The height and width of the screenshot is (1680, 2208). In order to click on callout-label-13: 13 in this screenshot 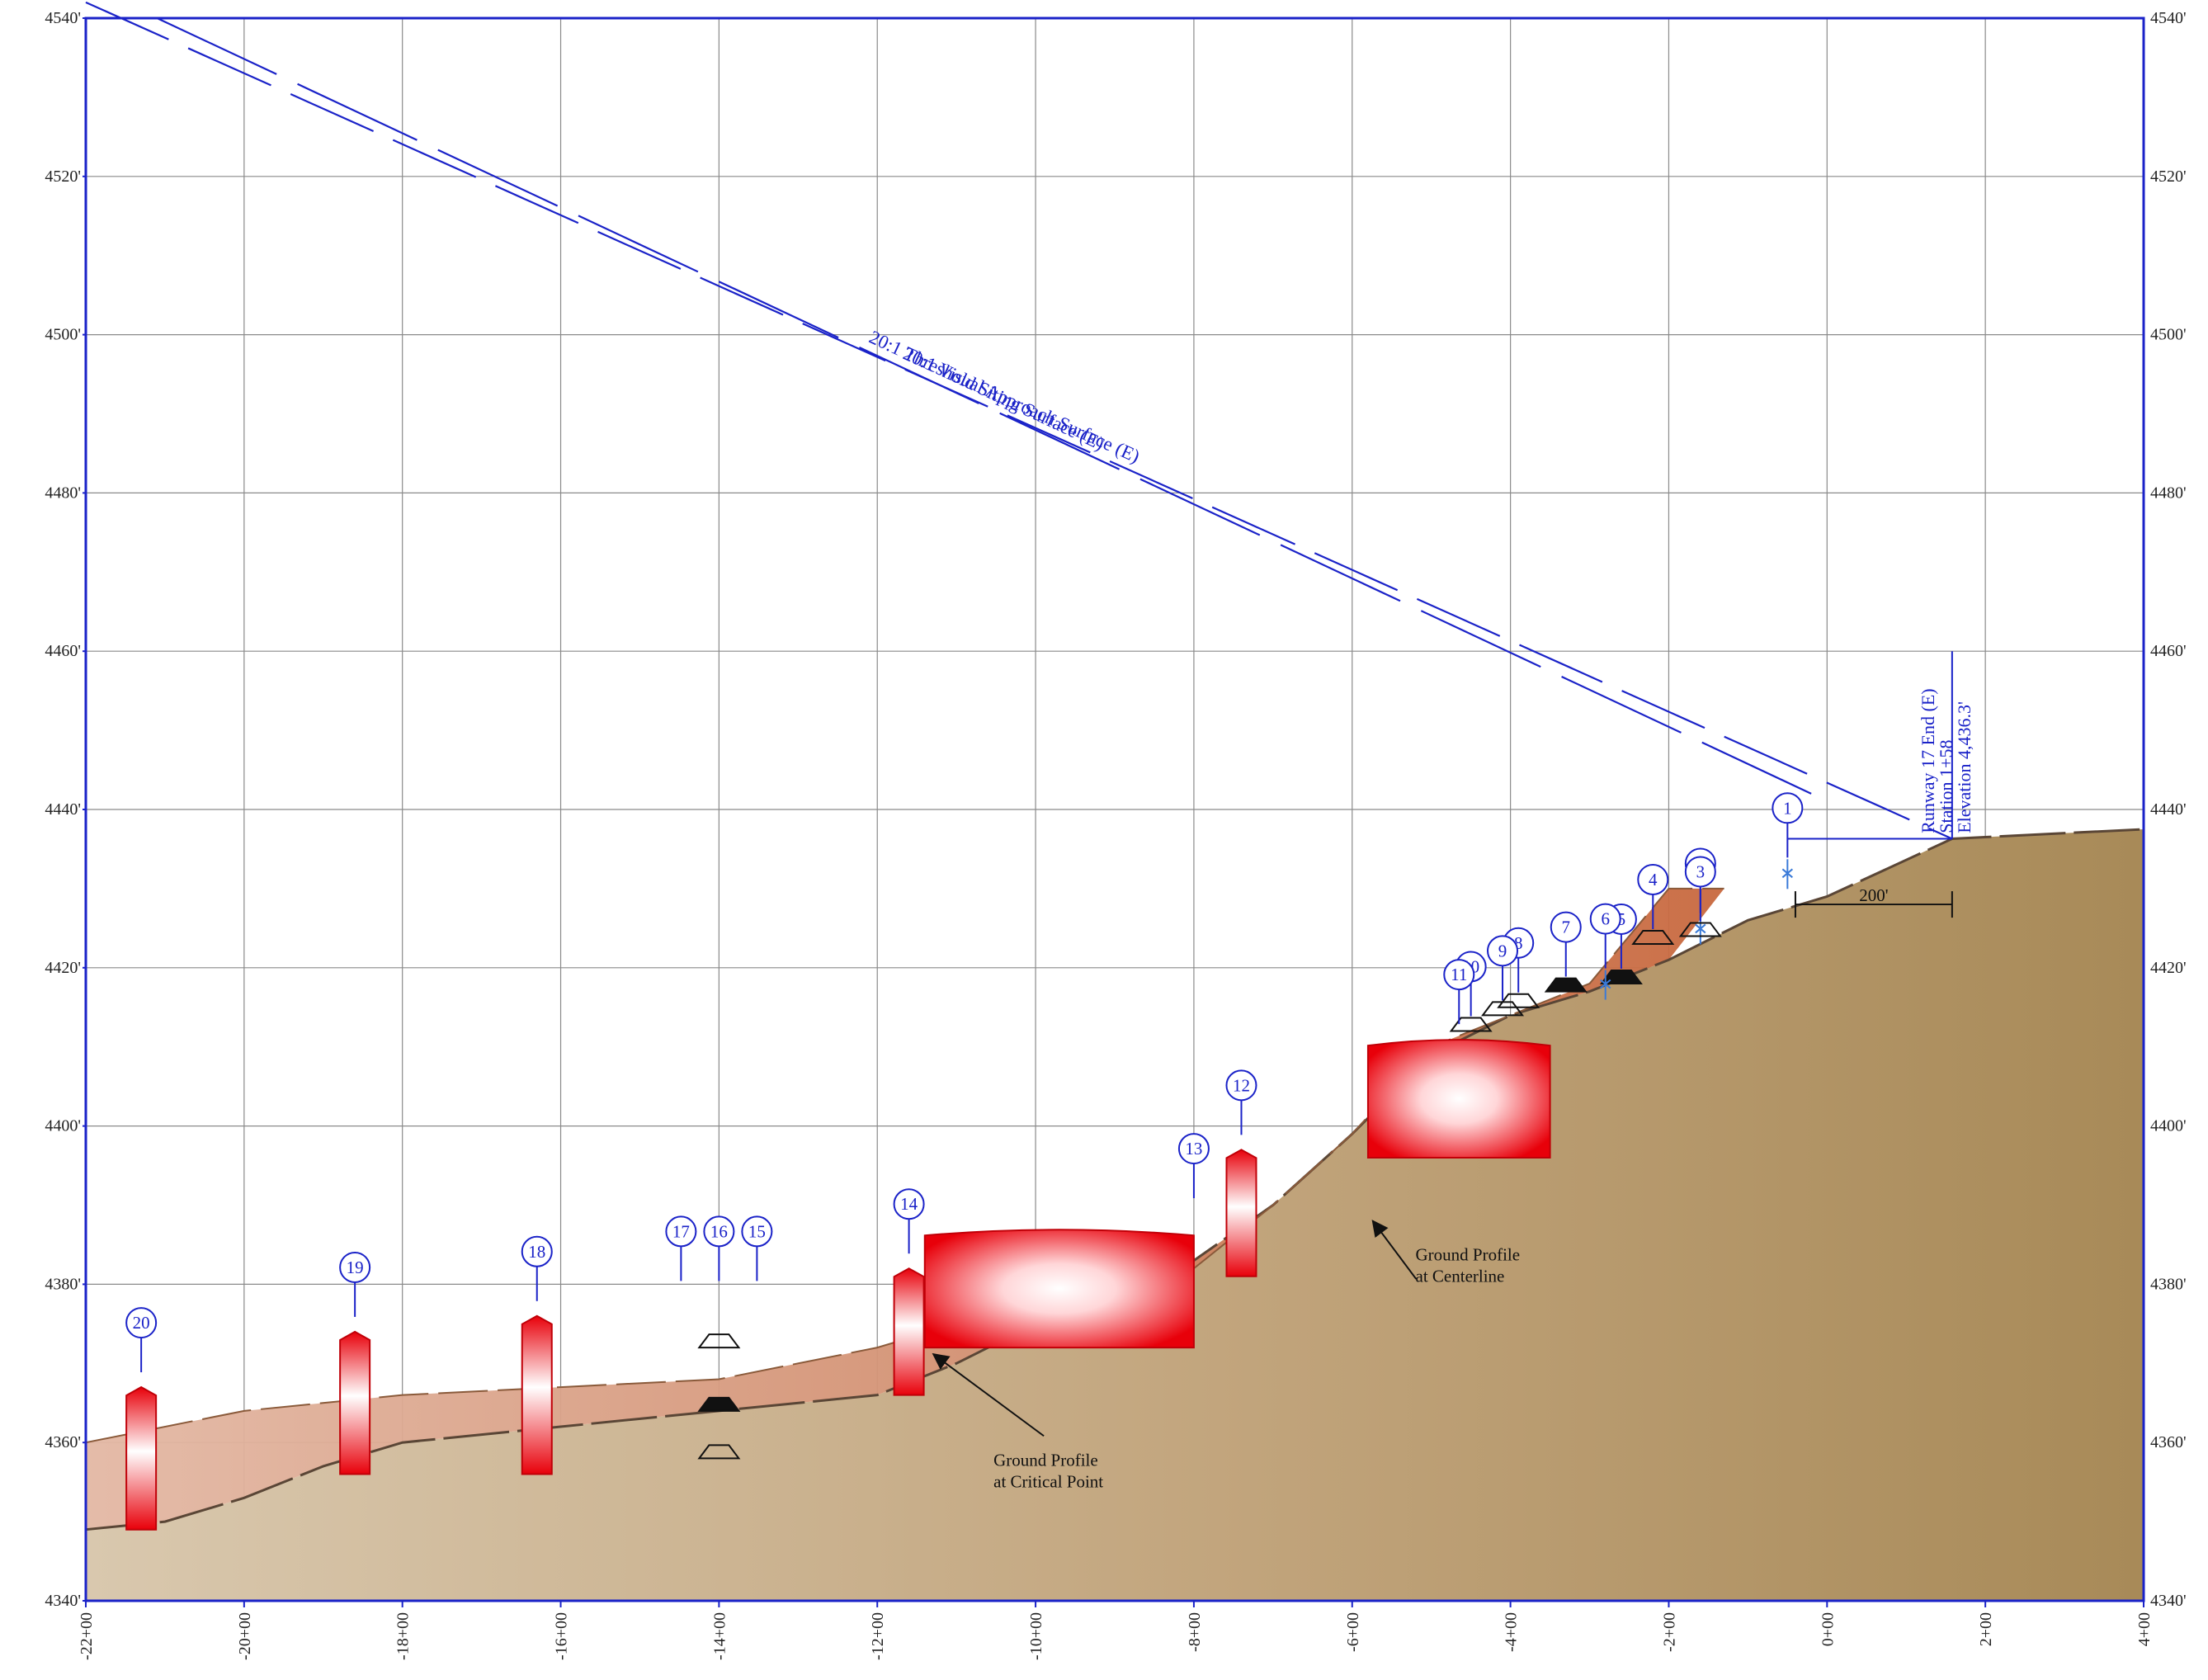, I will do `click(1193, 1149)`.